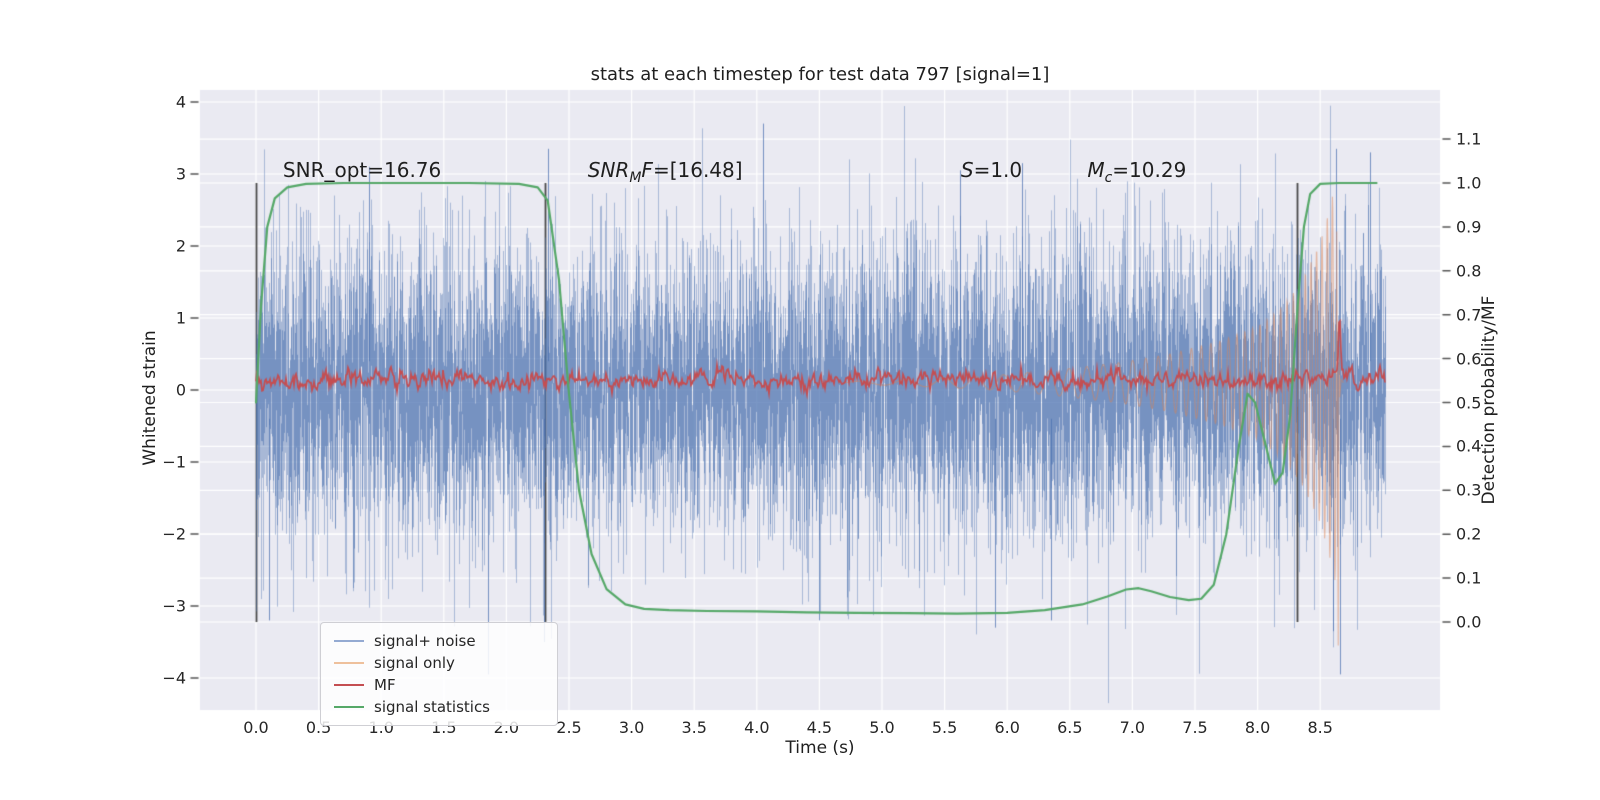 The height and width of the screenshot is (800, 1600). I want to click on legend-item-signal-noise: signal+ noise, so click(440, 641).